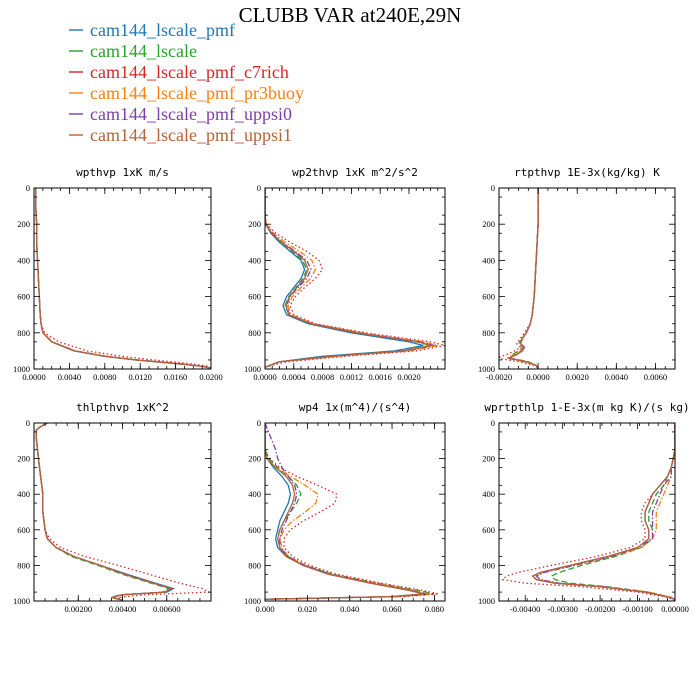 The height and width of the screenshot is (700, 700). What do you see at coordinates (179, 72) in the screenshot?
I see `legend-entry: cam144_lscale_pmf_c7rich` at bounding box center [179, 72].